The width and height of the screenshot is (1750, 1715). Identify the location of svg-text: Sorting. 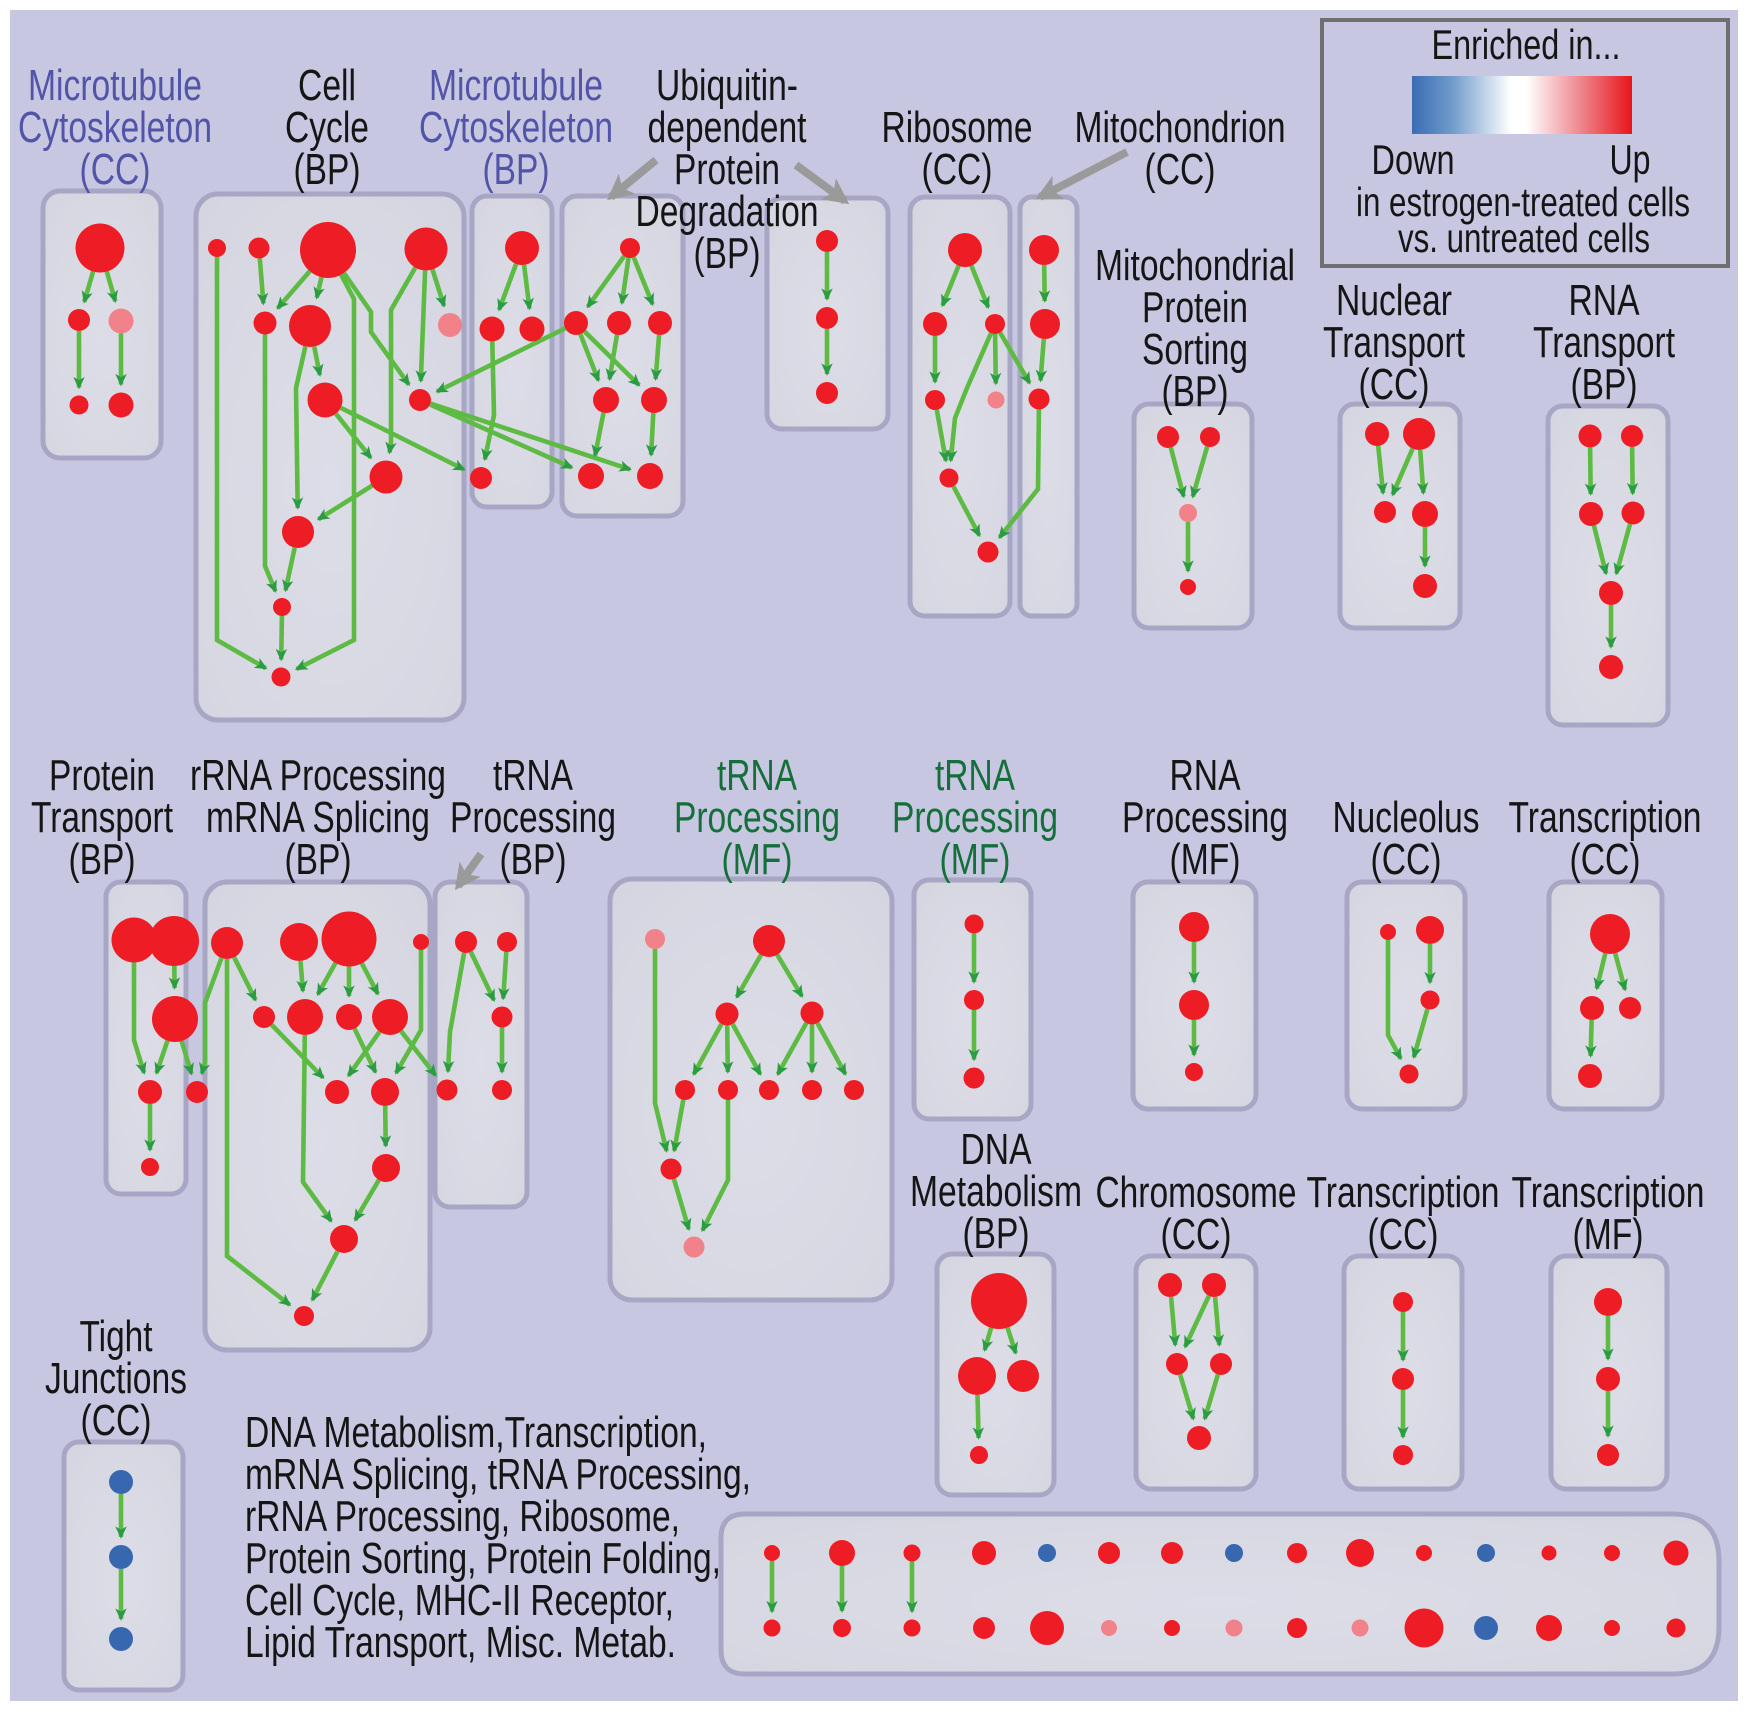
(1195, 350).